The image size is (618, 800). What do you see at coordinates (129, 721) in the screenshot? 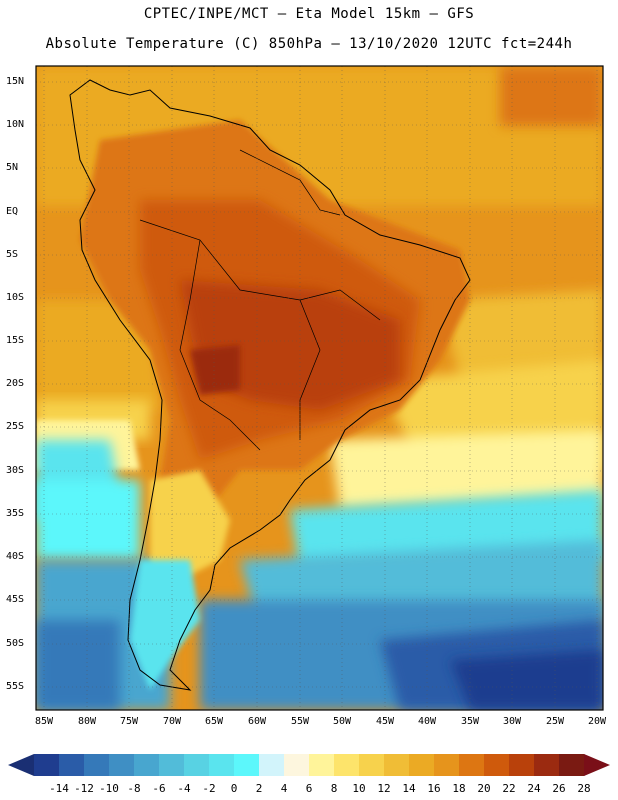
I see `lon-label: 75W` at bounding box center [129, 721].